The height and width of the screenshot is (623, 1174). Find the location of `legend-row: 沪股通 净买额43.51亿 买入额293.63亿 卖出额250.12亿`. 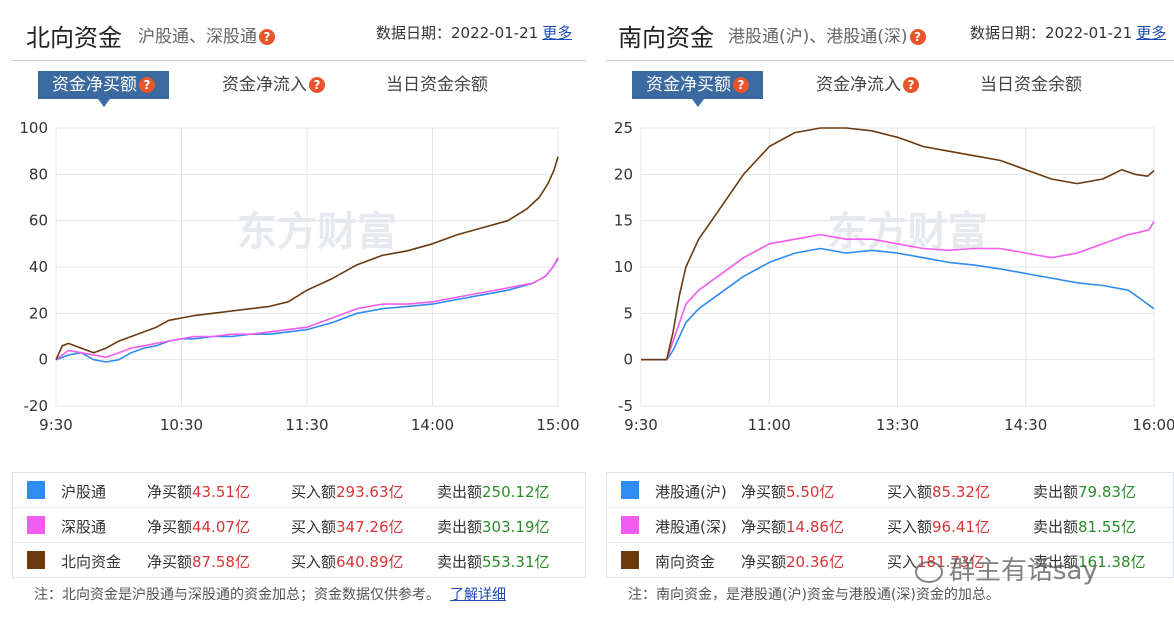

legend-row: 沪股通 净买额43.51亿 买入额293.63亿 卖出额250.12亿 is located at coordinates (299, 490).